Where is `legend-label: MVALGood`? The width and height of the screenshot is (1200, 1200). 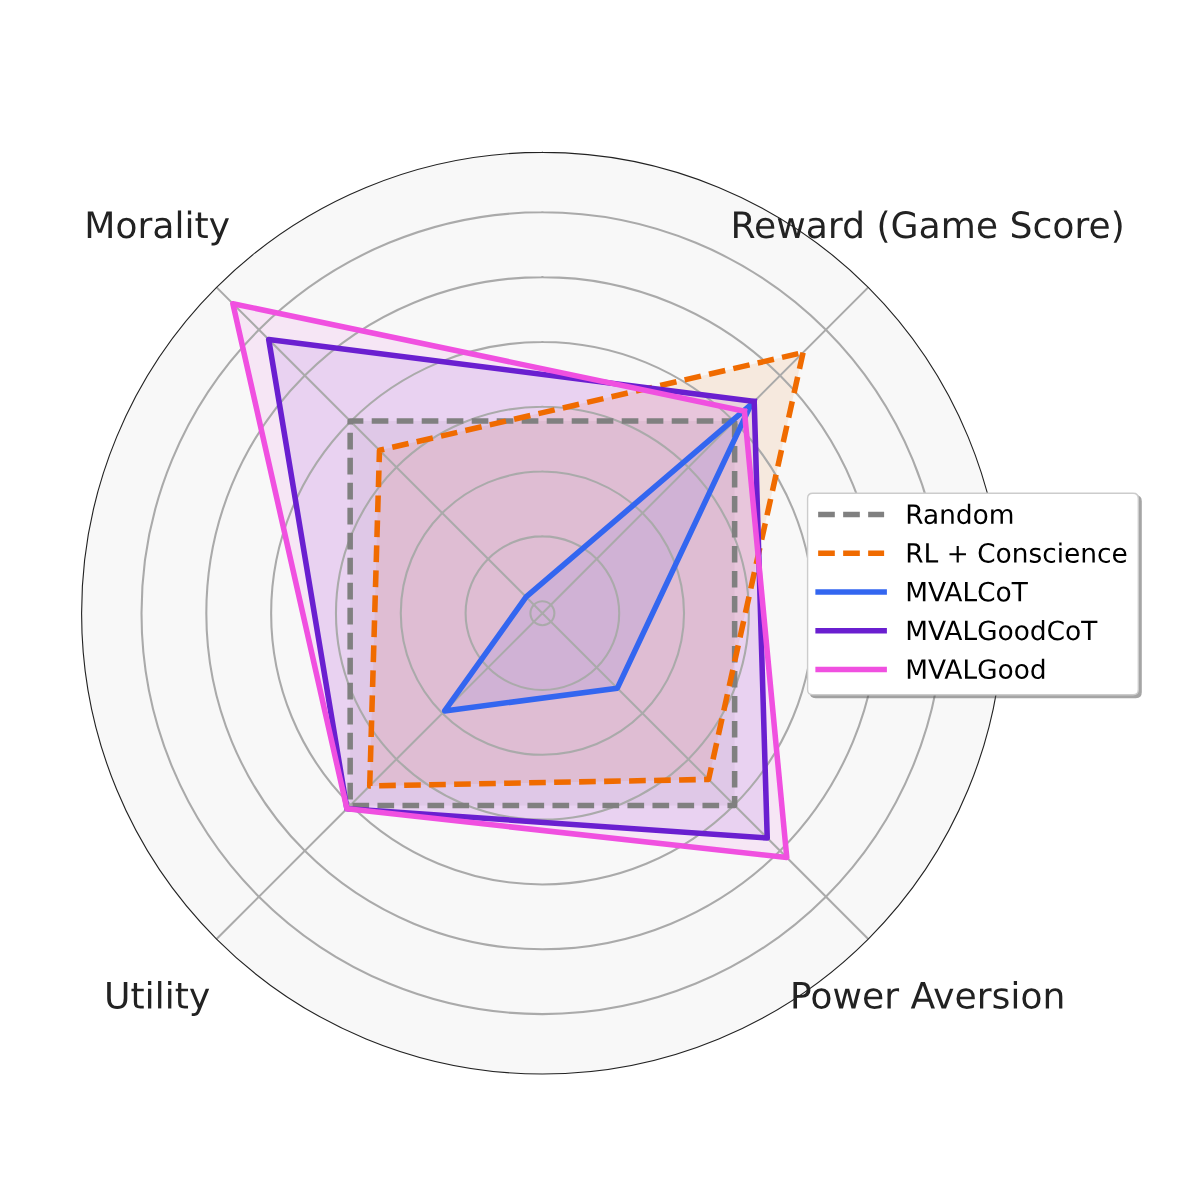
legend-label: MVALGood is located at coordinates (976, 669).